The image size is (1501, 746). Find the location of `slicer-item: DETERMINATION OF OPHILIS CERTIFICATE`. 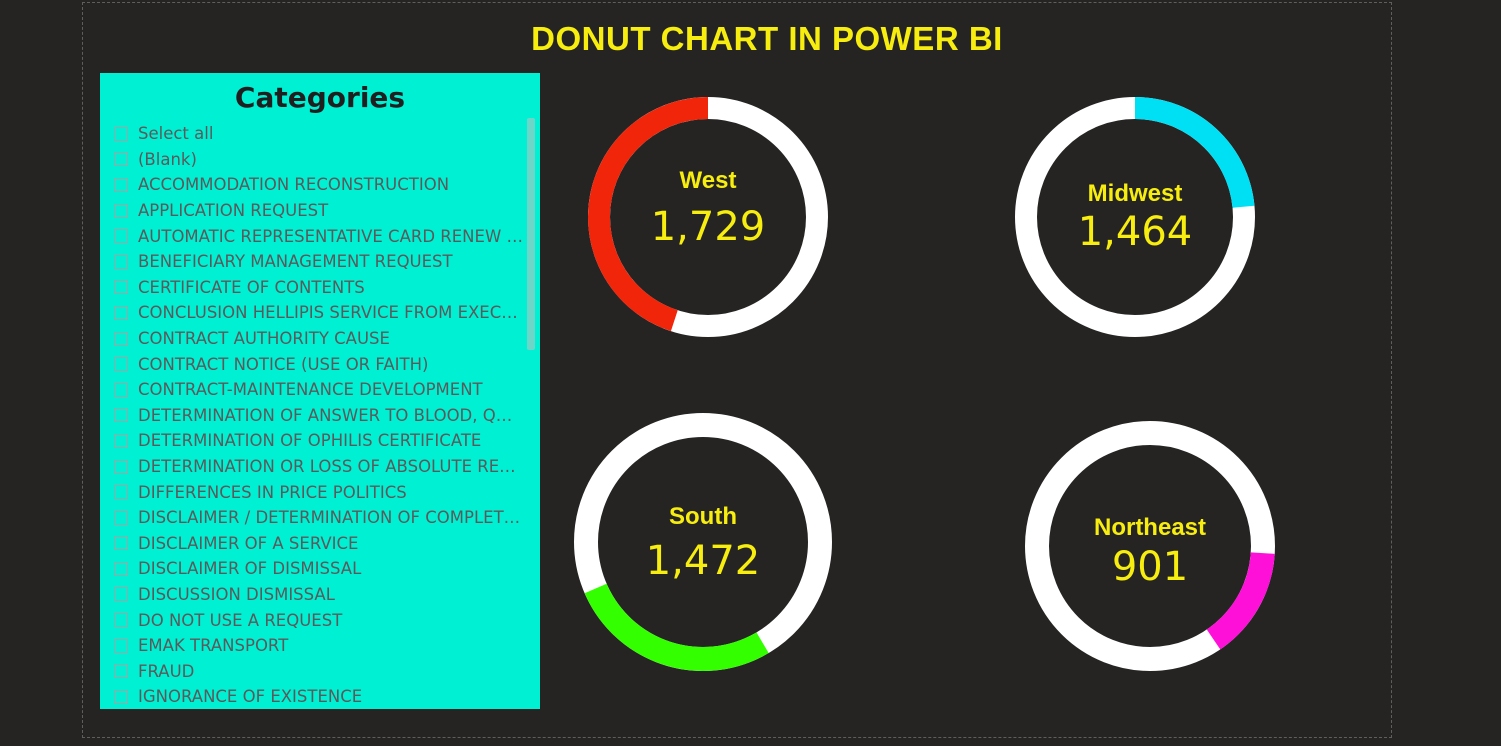

slicer-item: DETERMINATION OF OPHILIS CERTIFICATE is located at coordinates (319, 441).